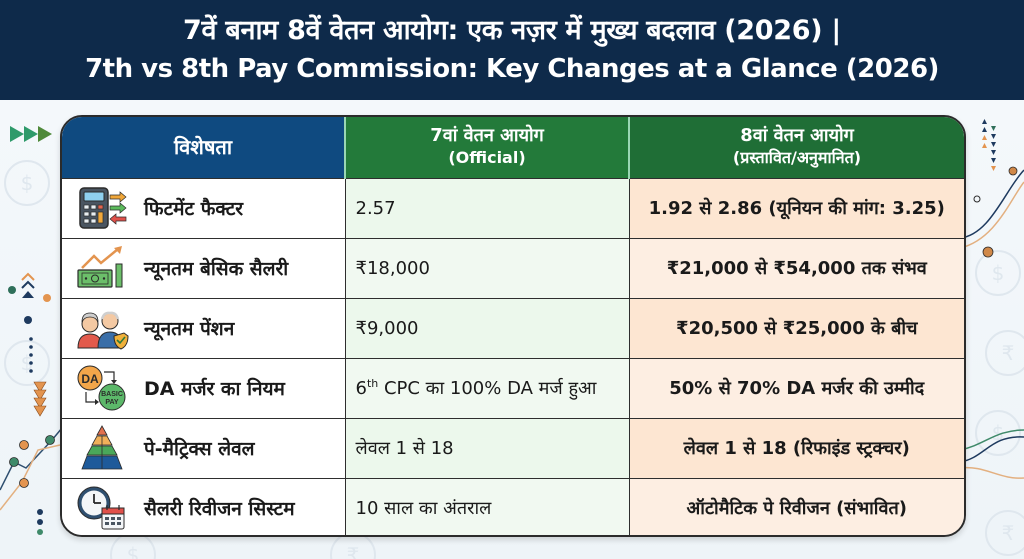  Describe the element at coordinates (796, 208) in the screenshot. I see `pc8-value: 1.92 से 2.86 (यूनियन की मांग: 3.25)` at that location.